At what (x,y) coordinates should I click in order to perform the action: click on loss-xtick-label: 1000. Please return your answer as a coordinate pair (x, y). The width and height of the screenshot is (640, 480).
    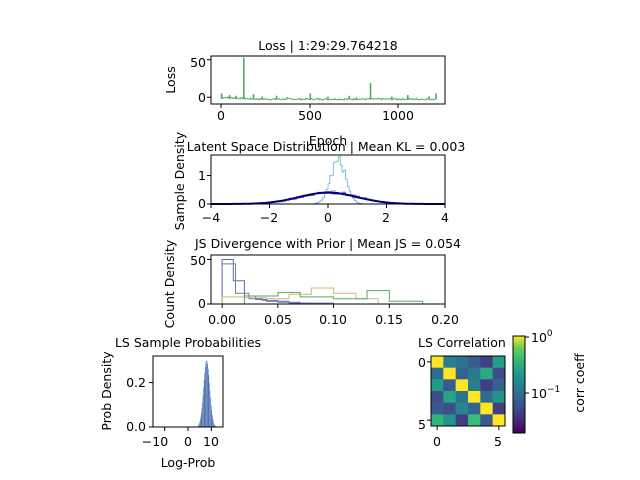
    Looking at the image, I should click on (398, 115).